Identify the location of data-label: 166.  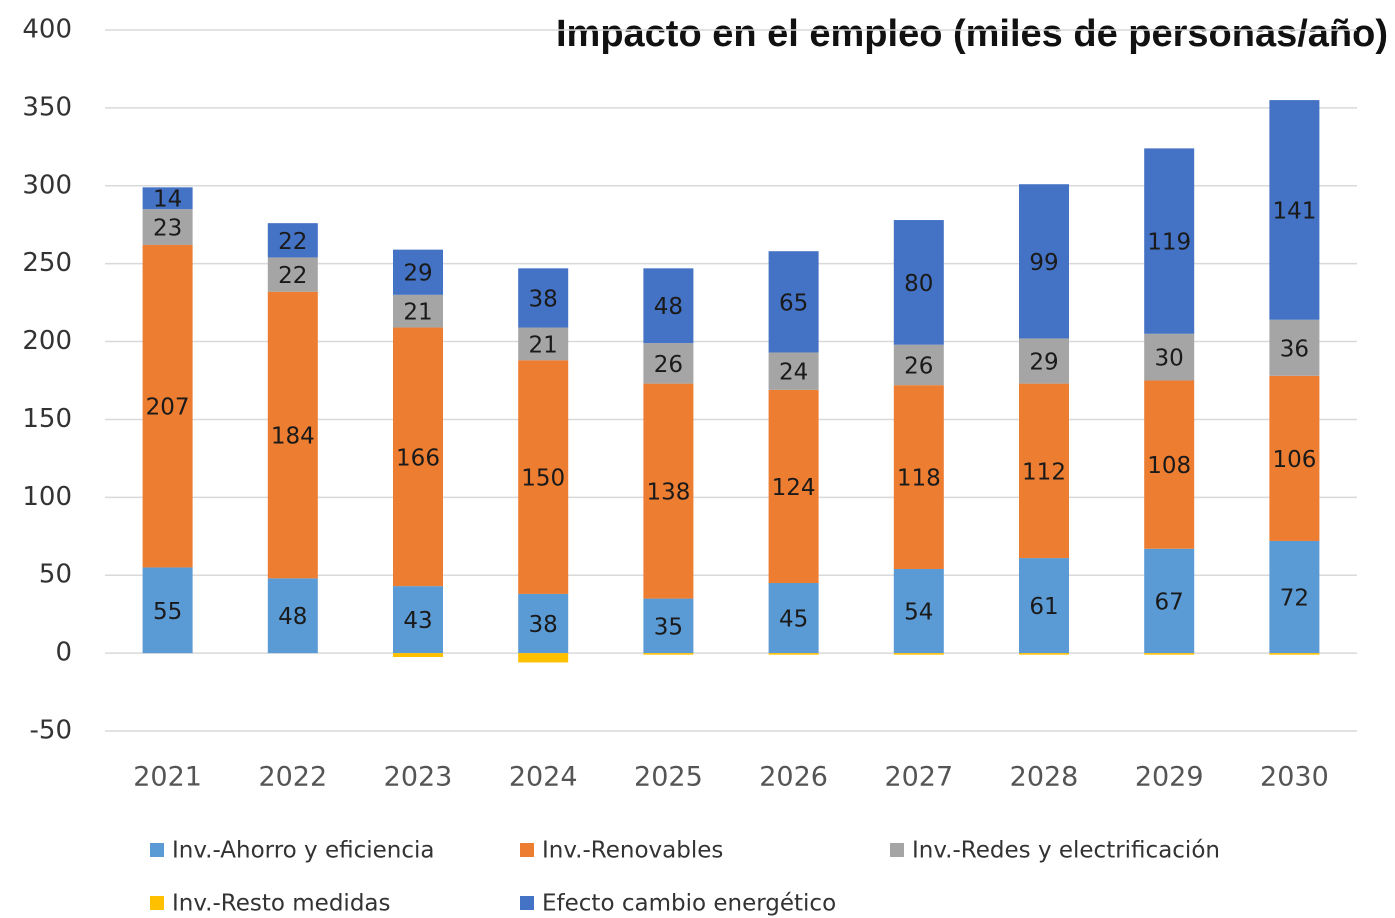
(418, 458).